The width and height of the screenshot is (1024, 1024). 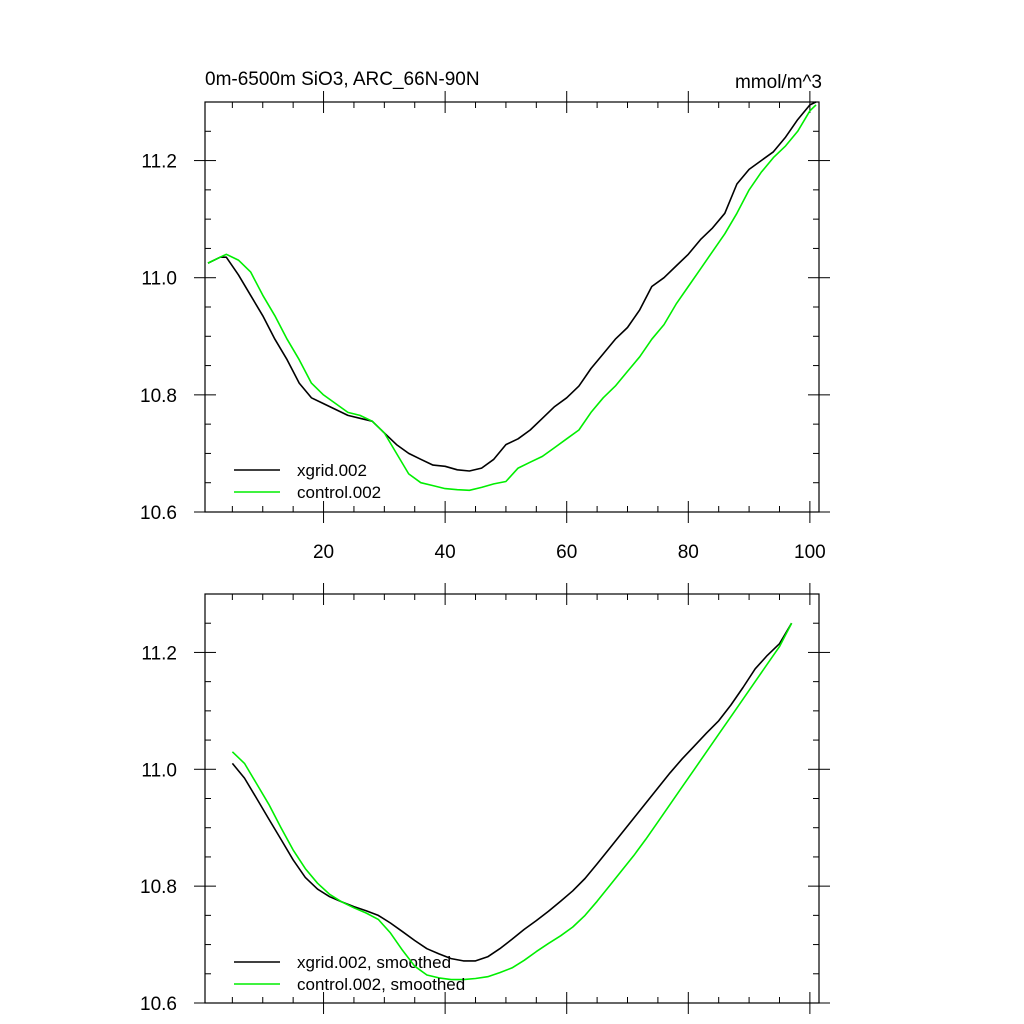 I want to click on x-tick-label: 80, so click(x=688, y=552).